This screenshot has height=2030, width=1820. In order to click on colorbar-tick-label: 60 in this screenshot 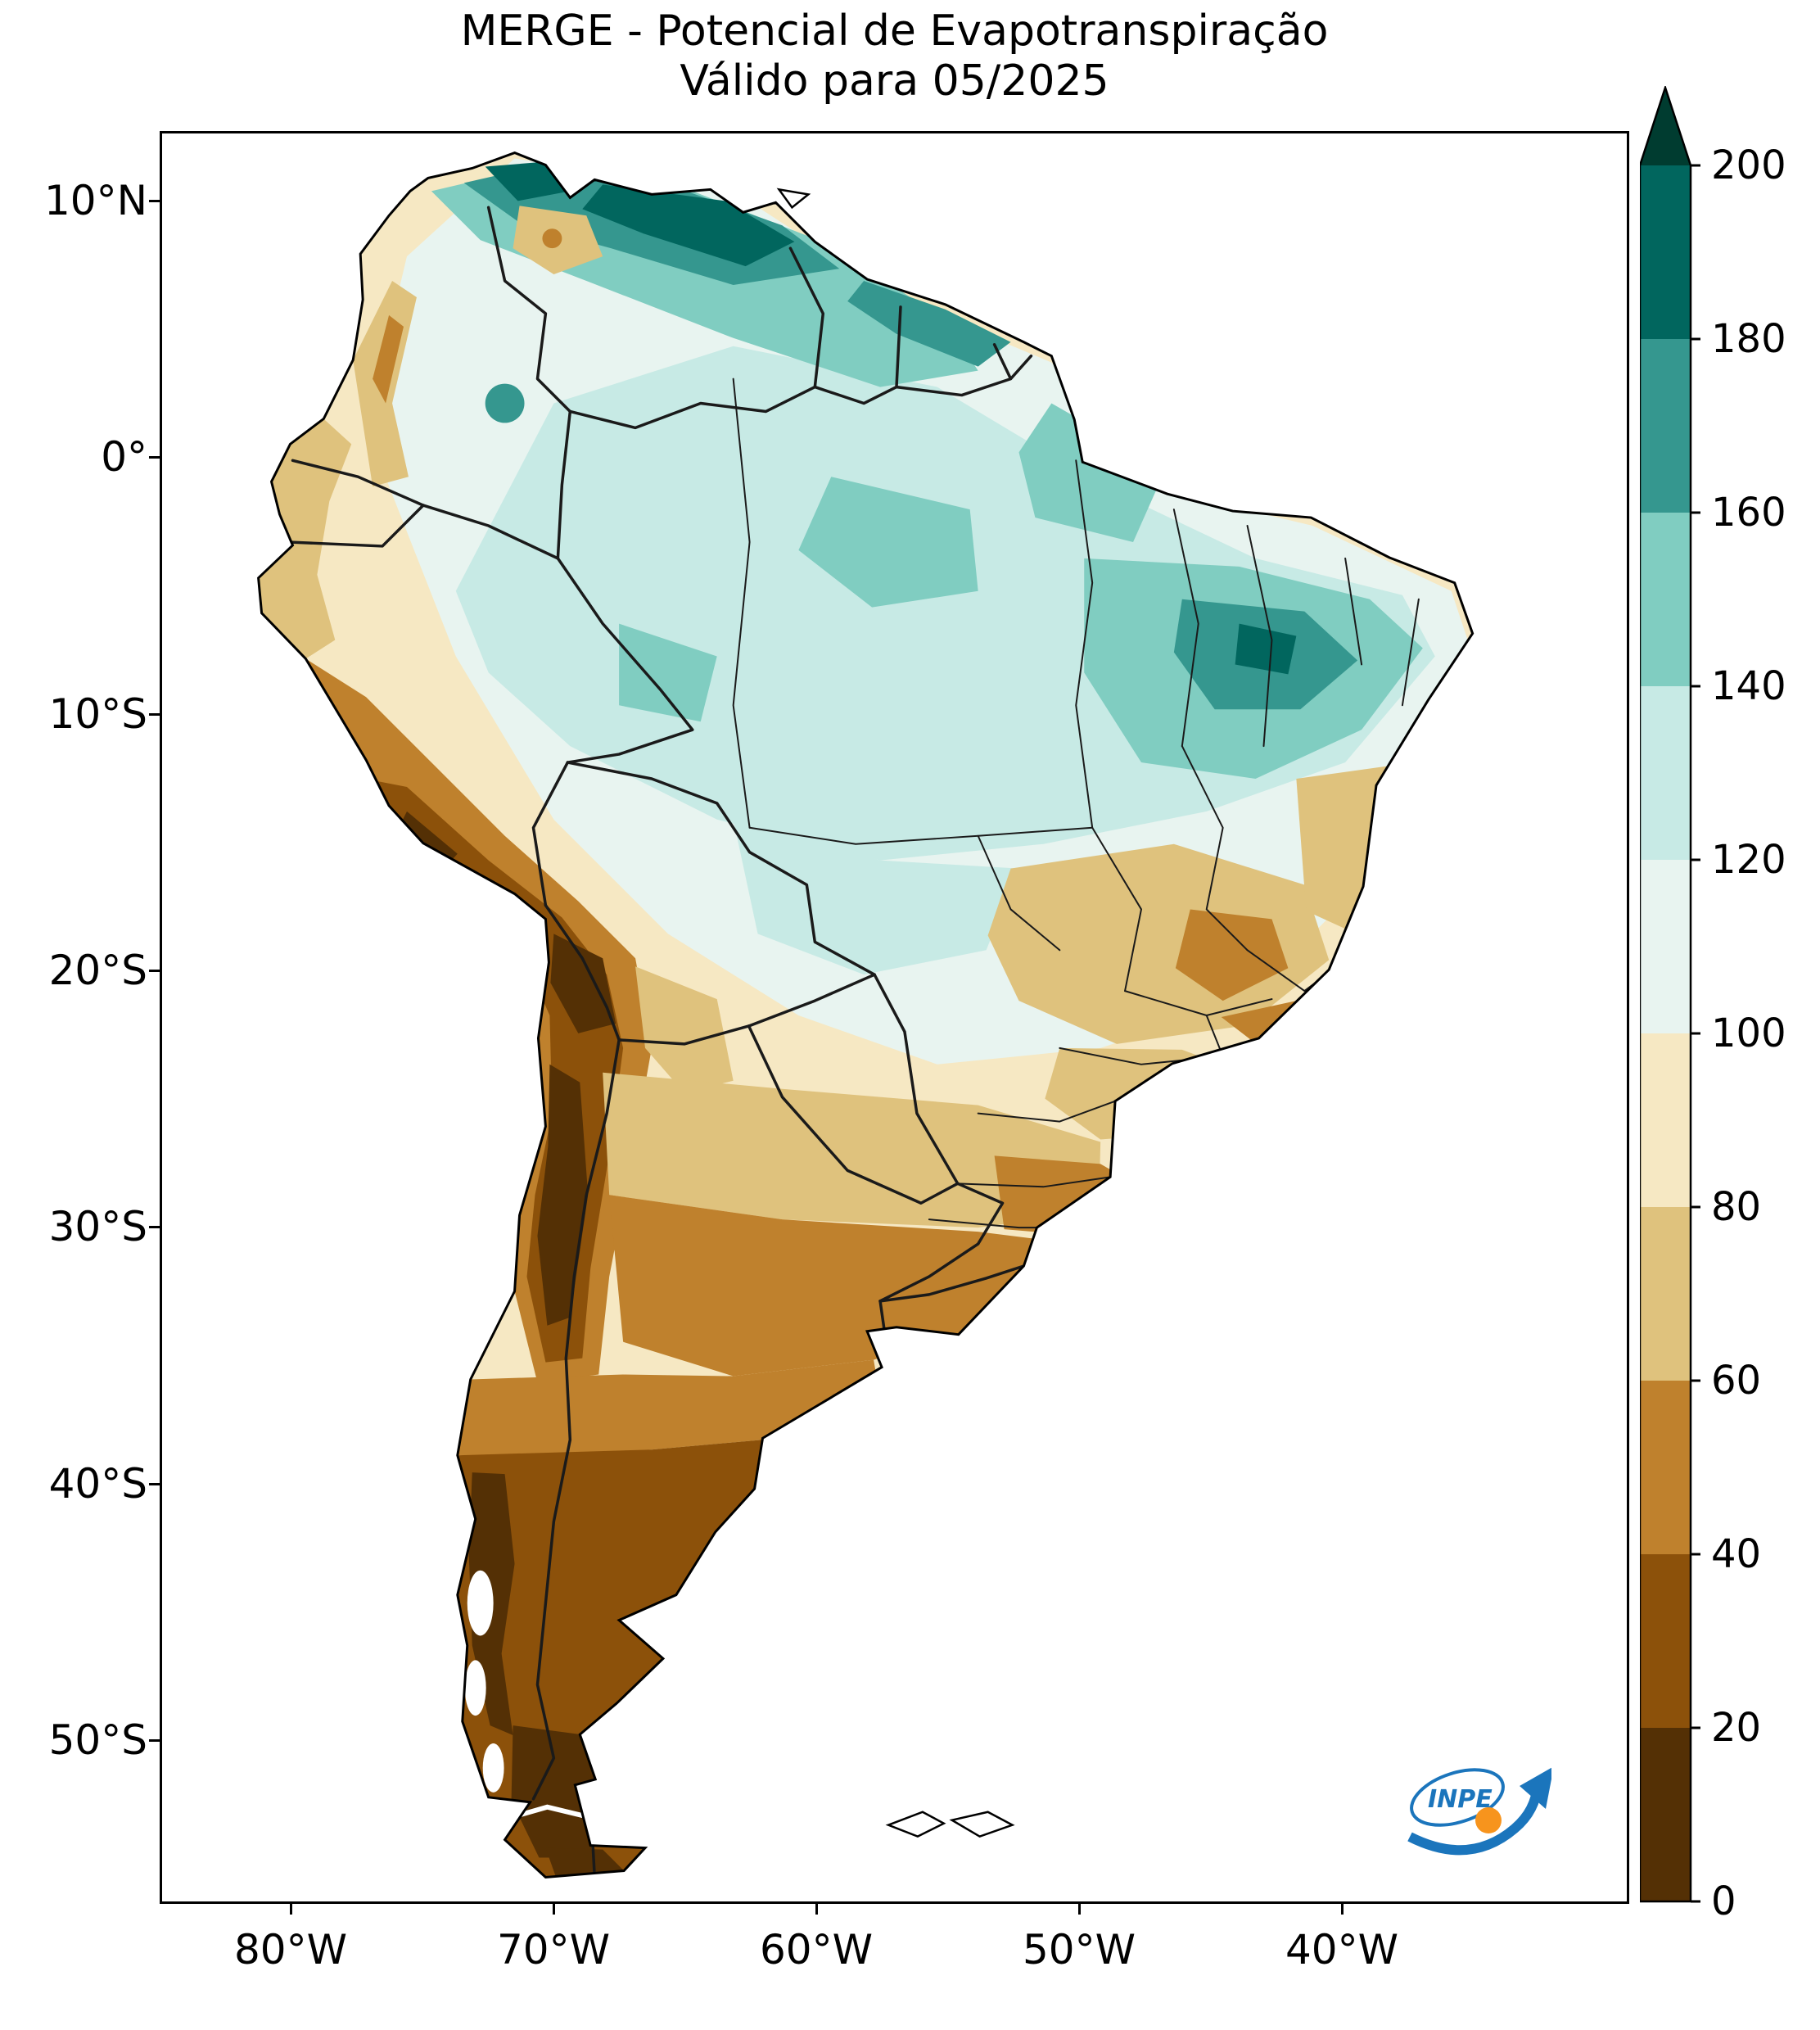, I will do `click(1737, 1381)`.